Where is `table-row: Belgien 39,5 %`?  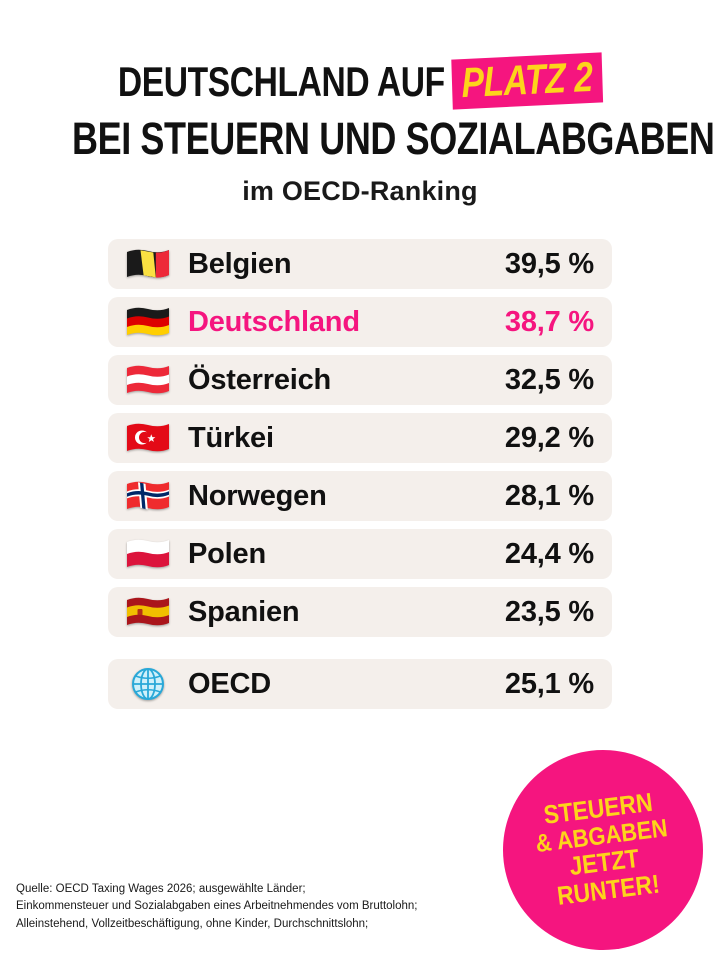
table-row: Belgien 39,5 % is located at coordinates (360, 264).